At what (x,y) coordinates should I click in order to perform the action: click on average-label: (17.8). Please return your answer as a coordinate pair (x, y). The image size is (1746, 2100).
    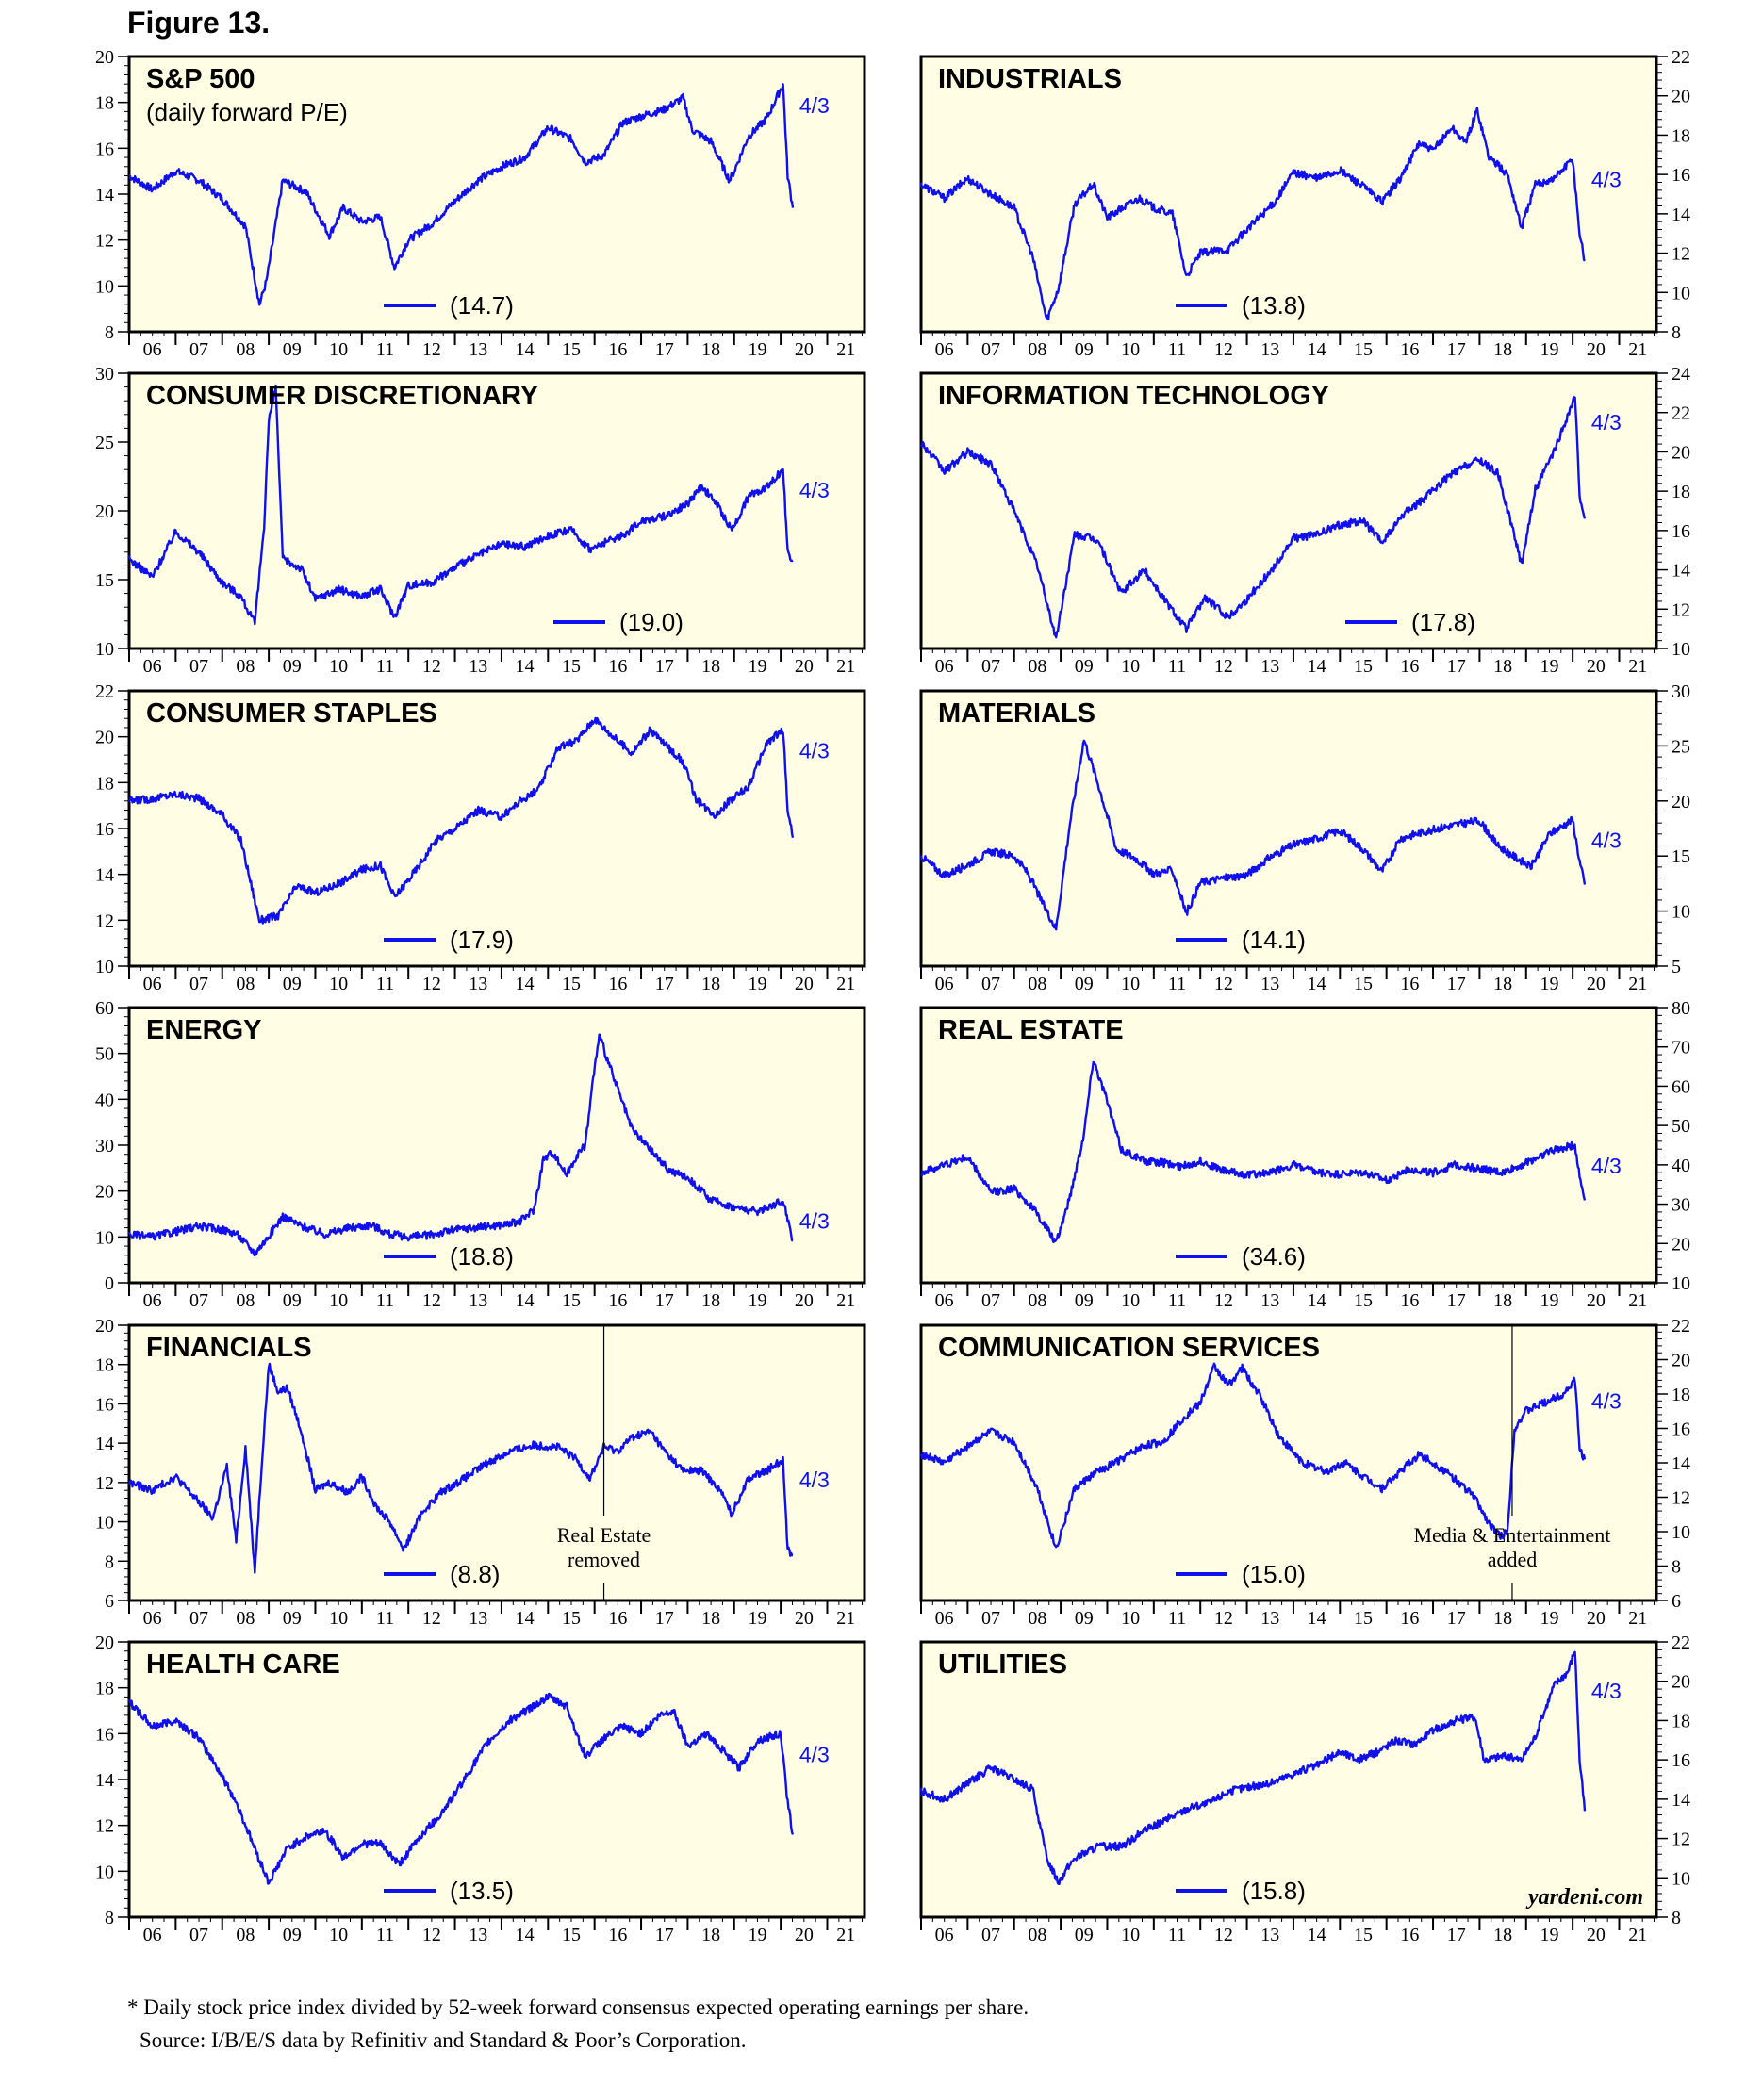
    Looking at the image, I should click on (1443, 622).